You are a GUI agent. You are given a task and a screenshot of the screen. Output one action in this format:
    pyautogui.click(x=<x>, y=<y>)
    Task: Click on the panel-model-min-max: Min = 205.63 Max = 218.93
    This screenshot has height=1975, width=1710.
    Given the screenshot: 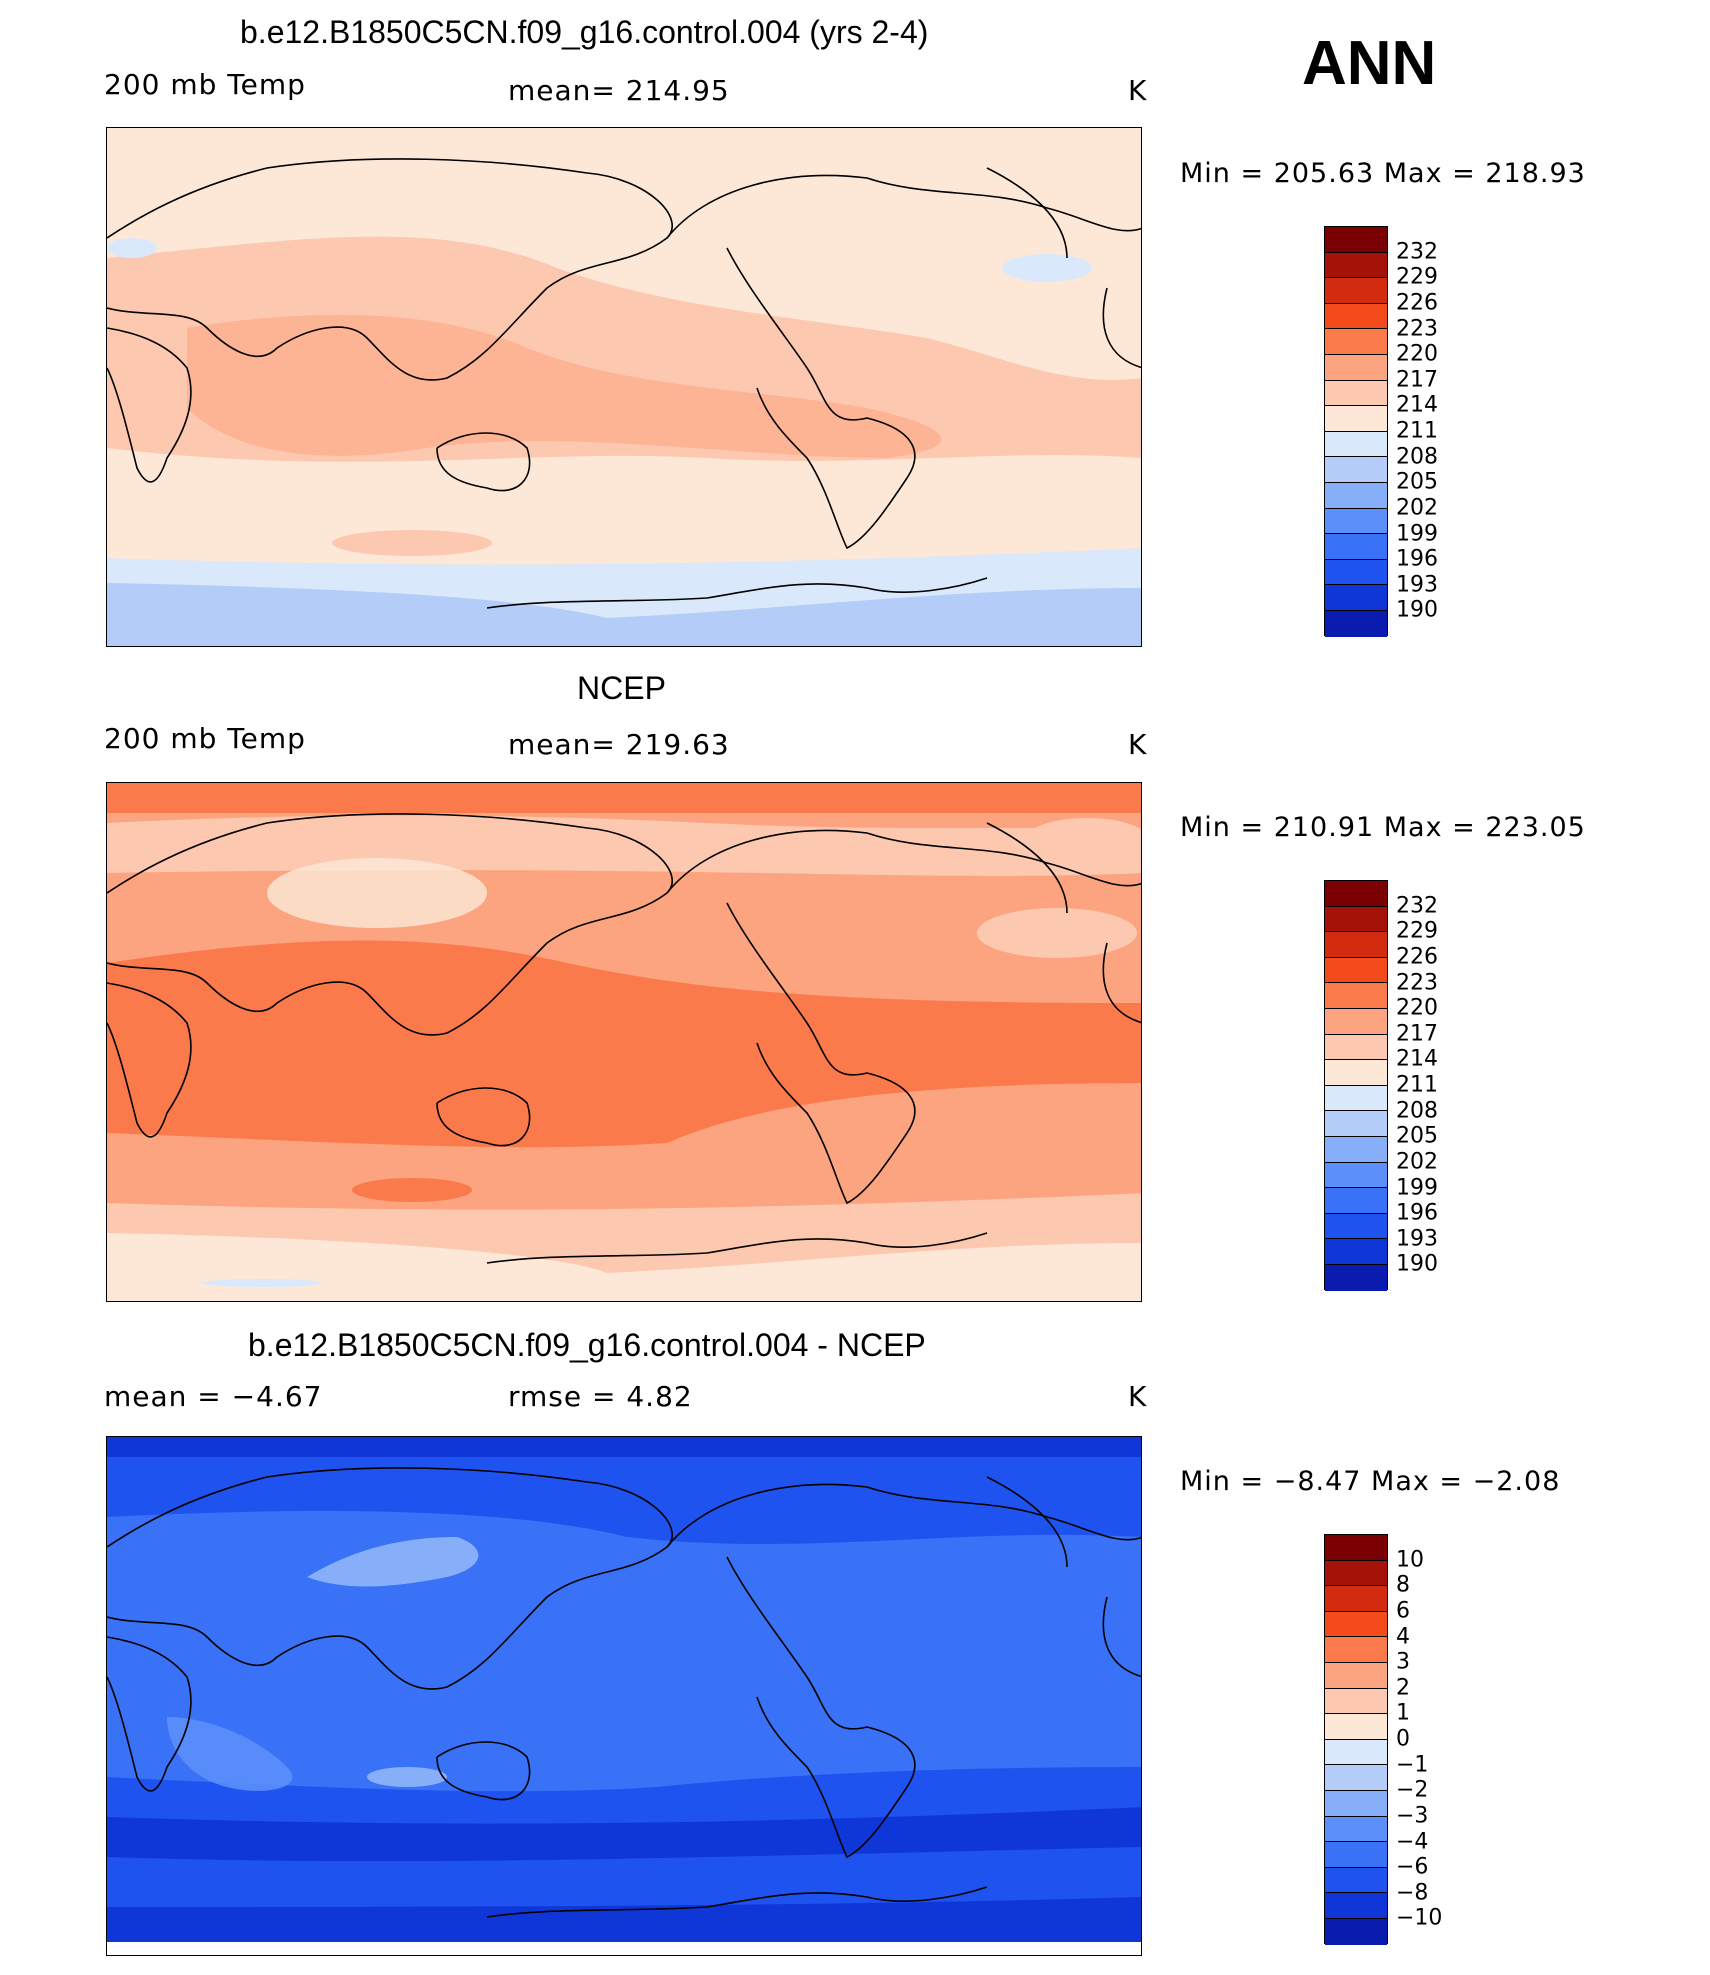 What is the action you would take?
    pyautogui.click(x=1383, y=173)
    